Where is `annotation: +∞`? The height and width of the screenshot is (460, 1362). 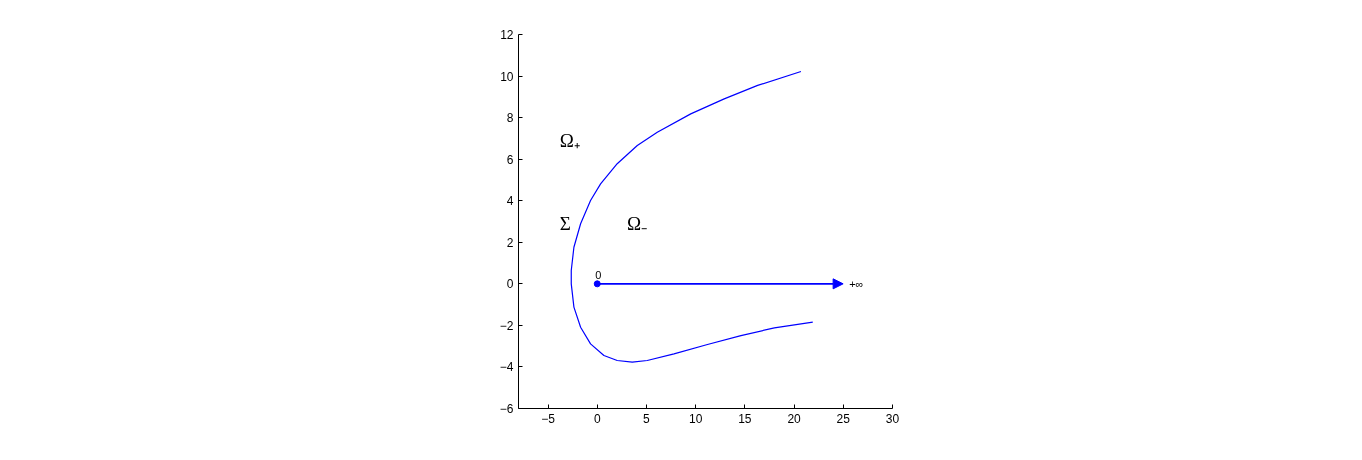
annotation: +∞ is located at coordinates (856, 283).